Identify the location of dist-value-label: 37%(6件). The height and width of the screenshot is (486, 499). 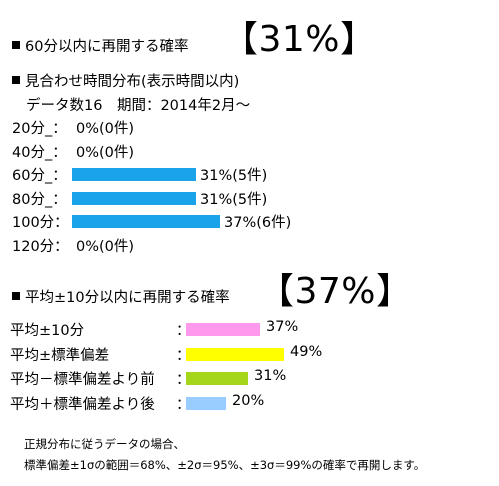
(258, 223).